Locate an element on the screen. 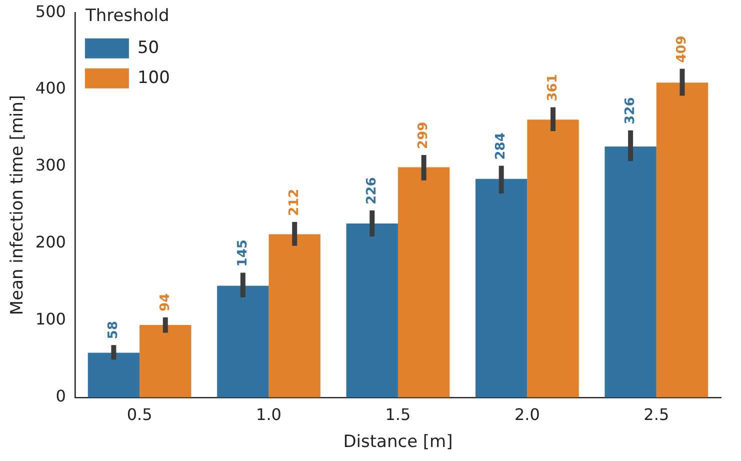 This screenshot has width=741, height=461. x-tick-label: 1.0 is located at coordinates (269, 414).